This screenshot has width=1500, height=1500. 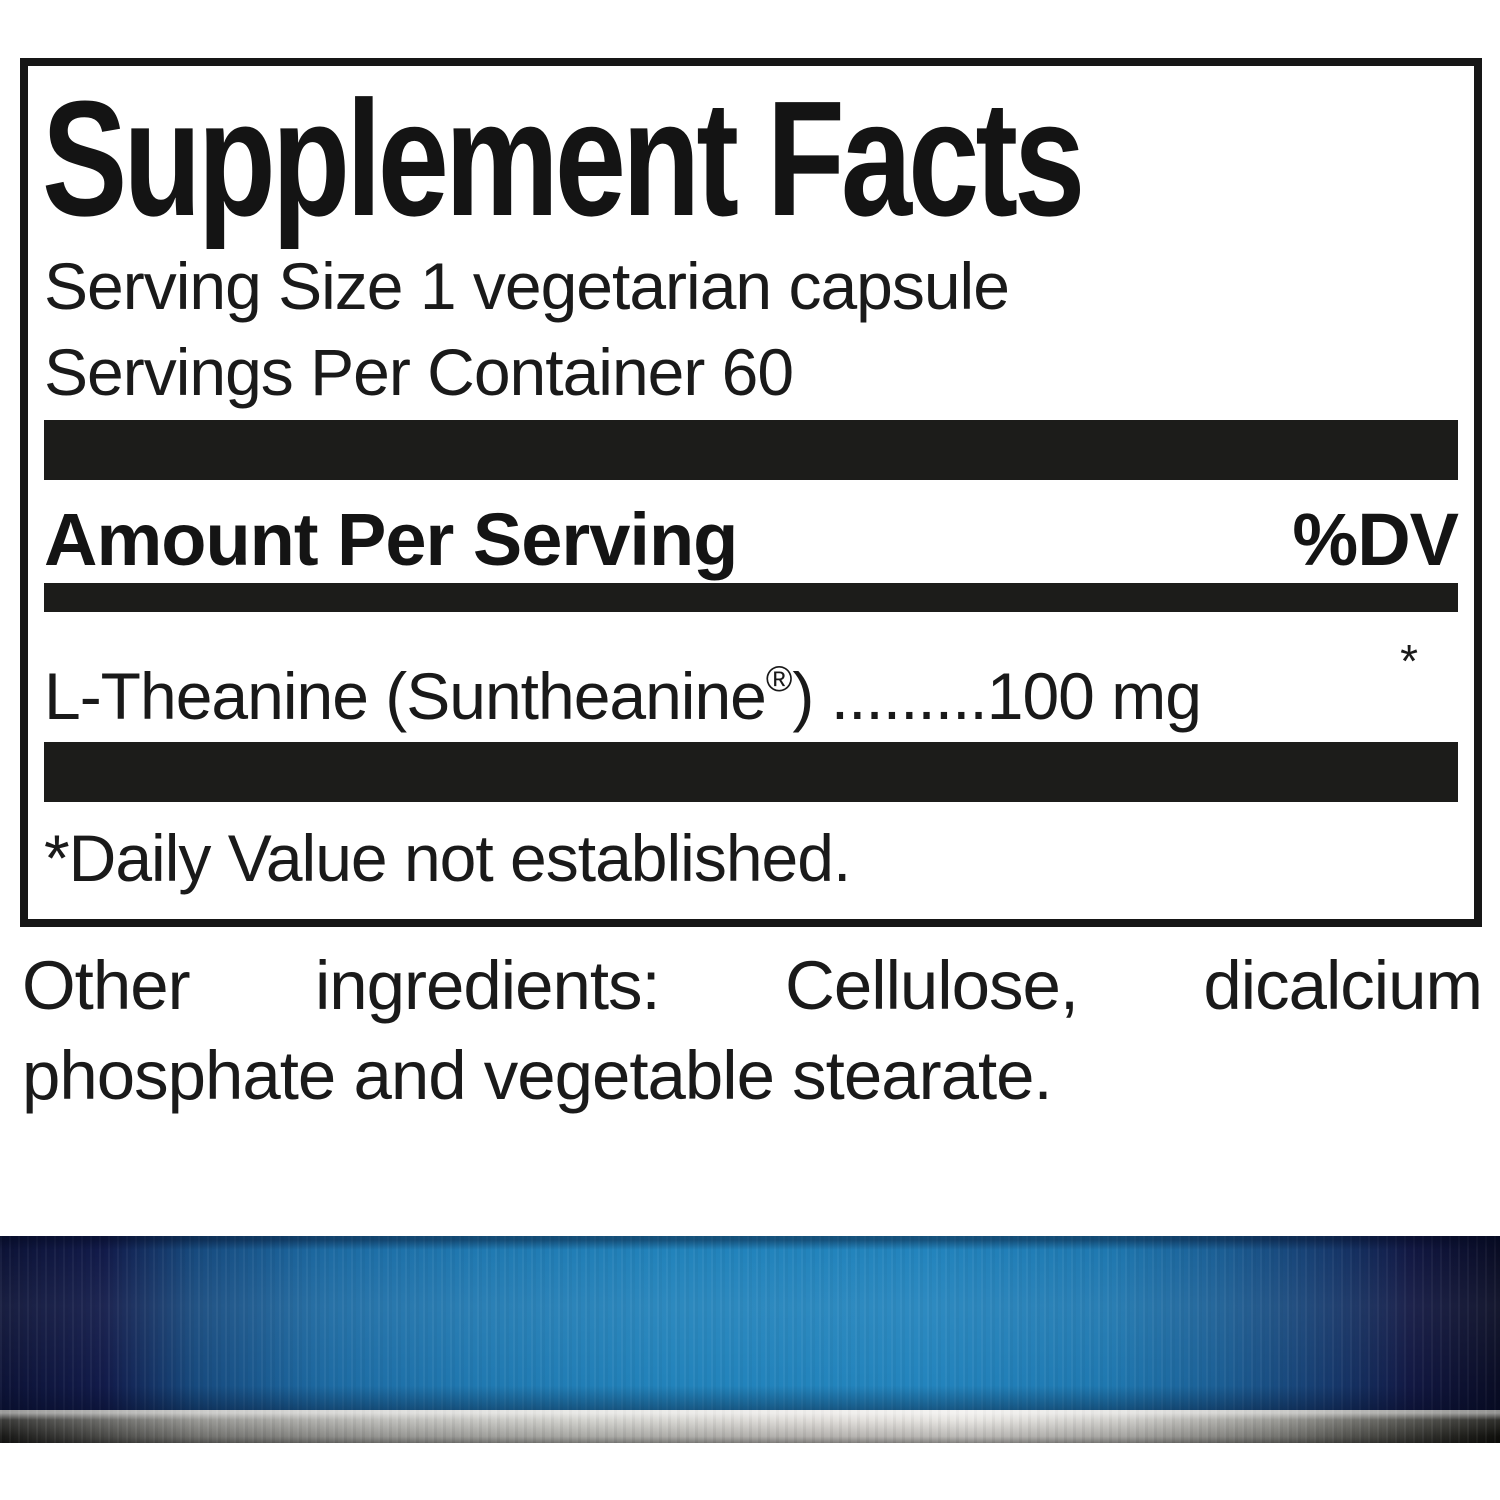 I want to click on divider-bar-middle, so click(x=751, y=597).